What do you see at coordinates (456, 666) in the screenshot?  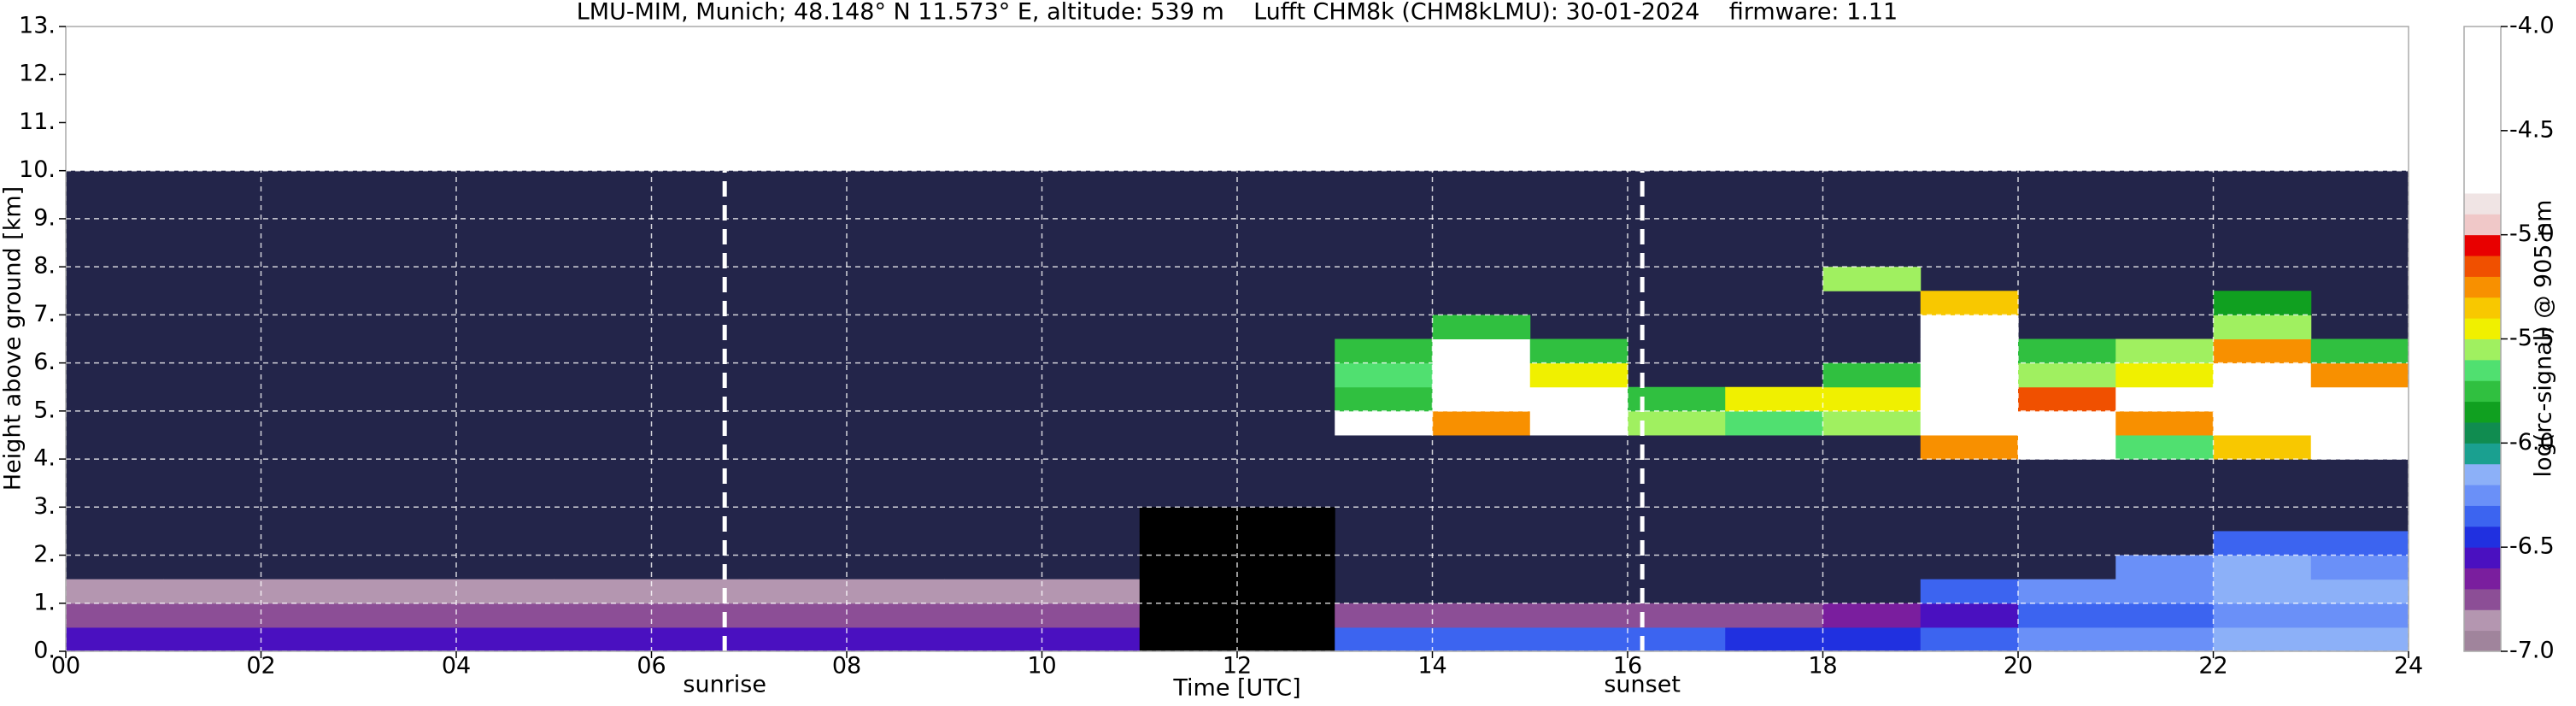 I see `x-tick-label: 04` at bounding box center [456, 666].